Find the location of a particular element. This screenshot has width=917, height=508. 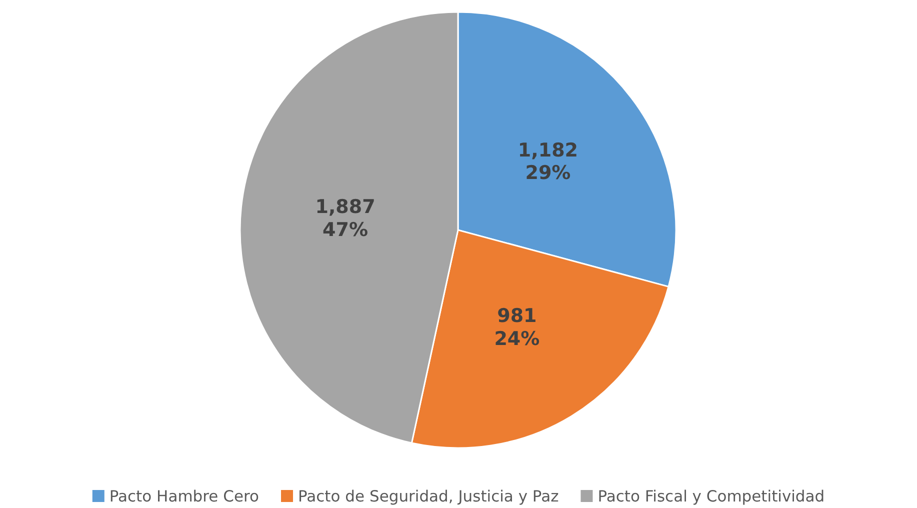

data-label: 1,887 47% is located at coordinates (345, 218).